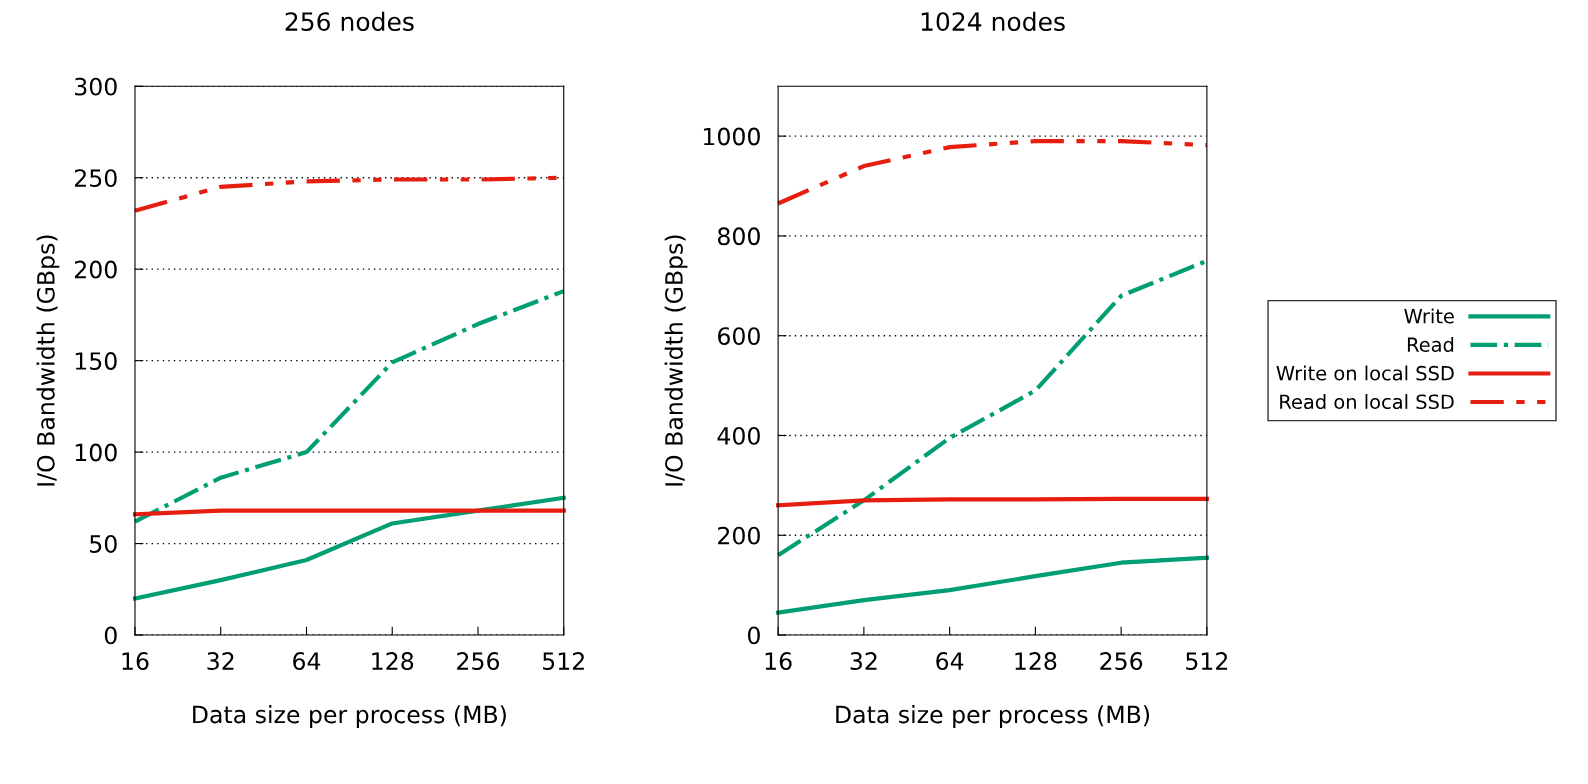 Image resolution: width=1588 pixels, height=784 pixels. Describe the element at coordinates (1367, 402) in the screenshot. I see `legend-label: Read on local SSD` at that location.